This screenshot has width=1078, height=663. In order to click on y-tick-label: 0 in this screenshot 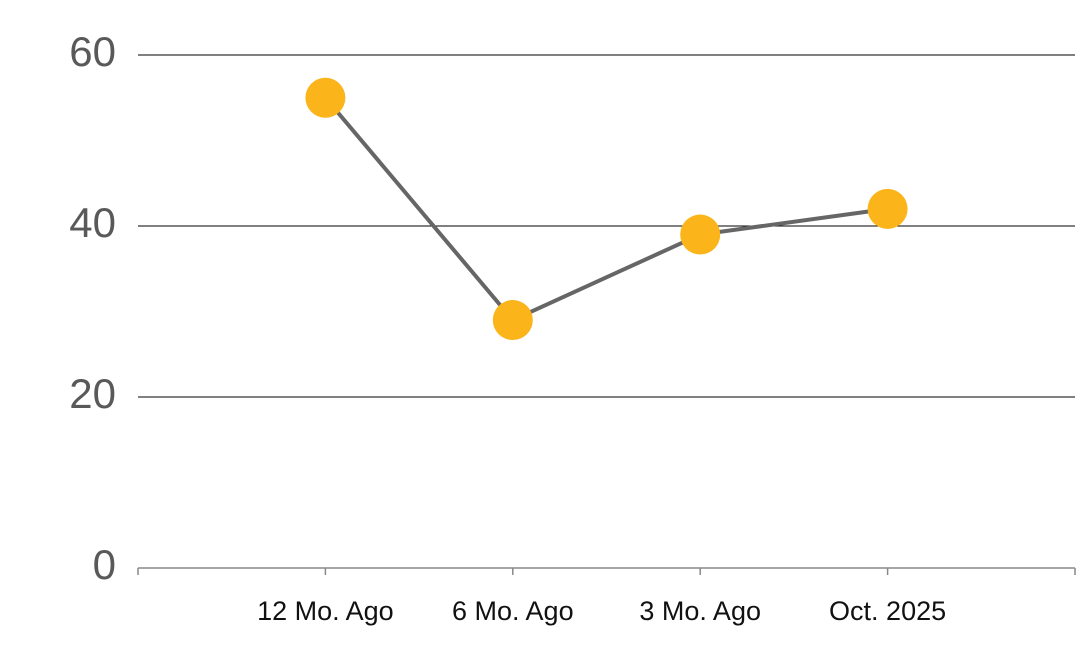, I will do `click(104, 564)`.